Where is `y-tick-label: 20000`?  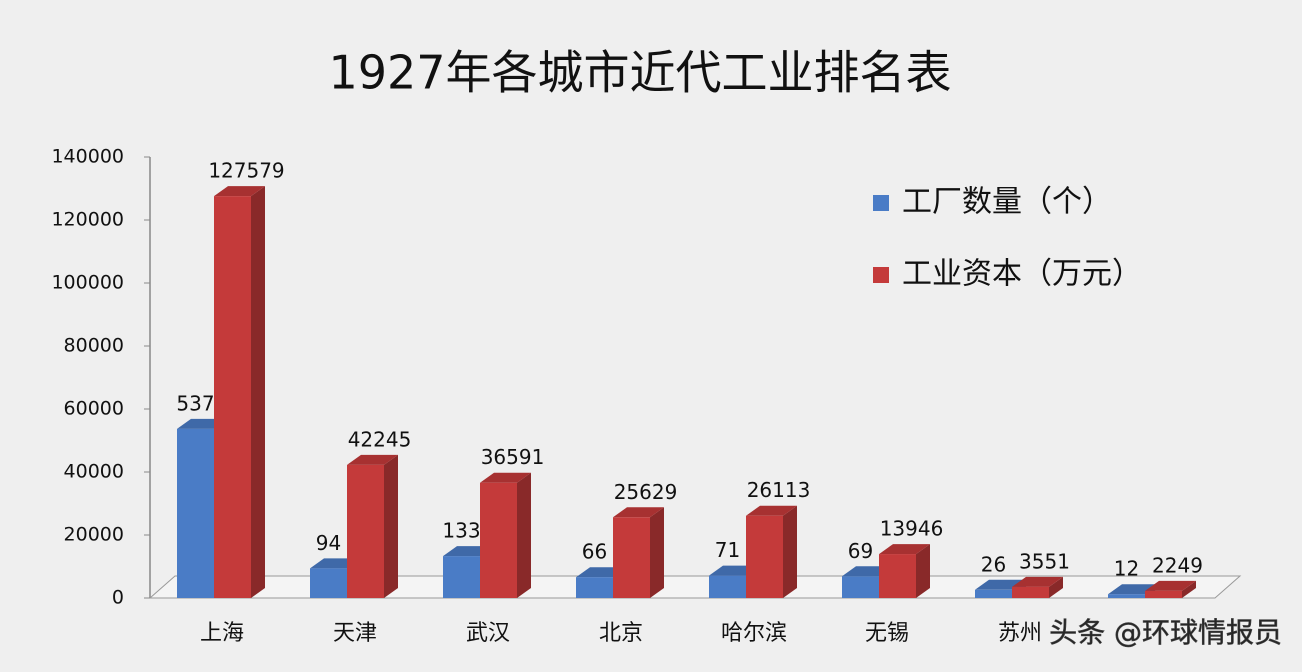 y-tick-label: 20000 is located at coordinates (94, 535).